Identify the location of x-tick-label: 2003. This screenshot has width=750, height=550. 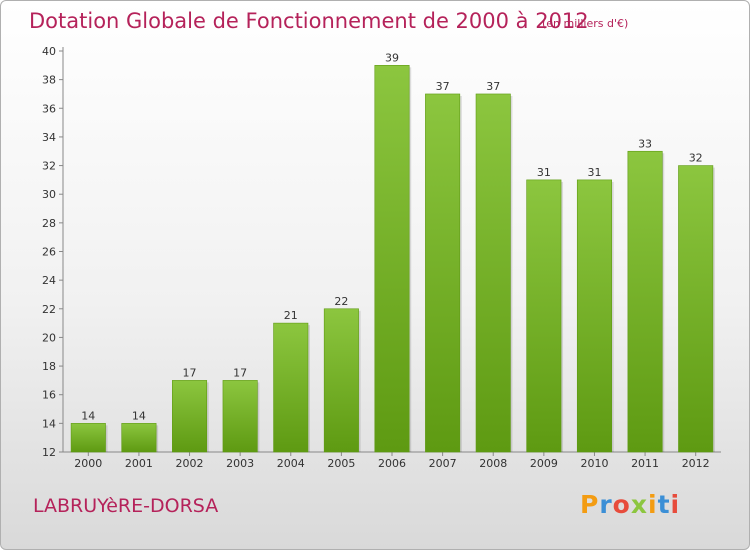
(240, 463).